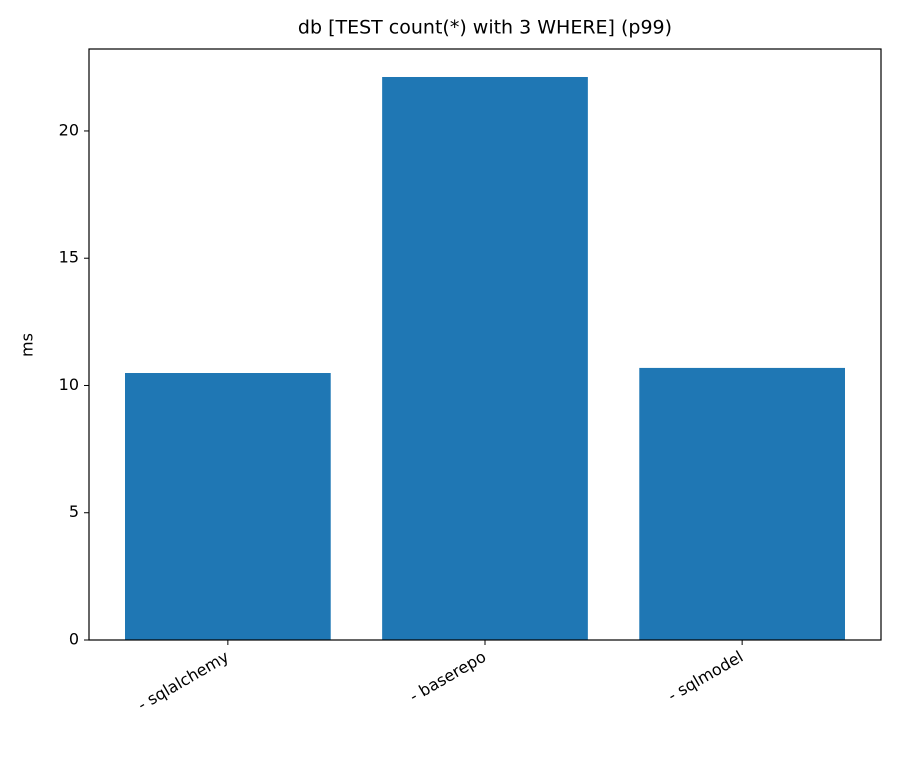 The image size is (898, 760). Describe the element at coordinates (74, 511) in the screenshot. I see `y-tick-label: 5` at that location.